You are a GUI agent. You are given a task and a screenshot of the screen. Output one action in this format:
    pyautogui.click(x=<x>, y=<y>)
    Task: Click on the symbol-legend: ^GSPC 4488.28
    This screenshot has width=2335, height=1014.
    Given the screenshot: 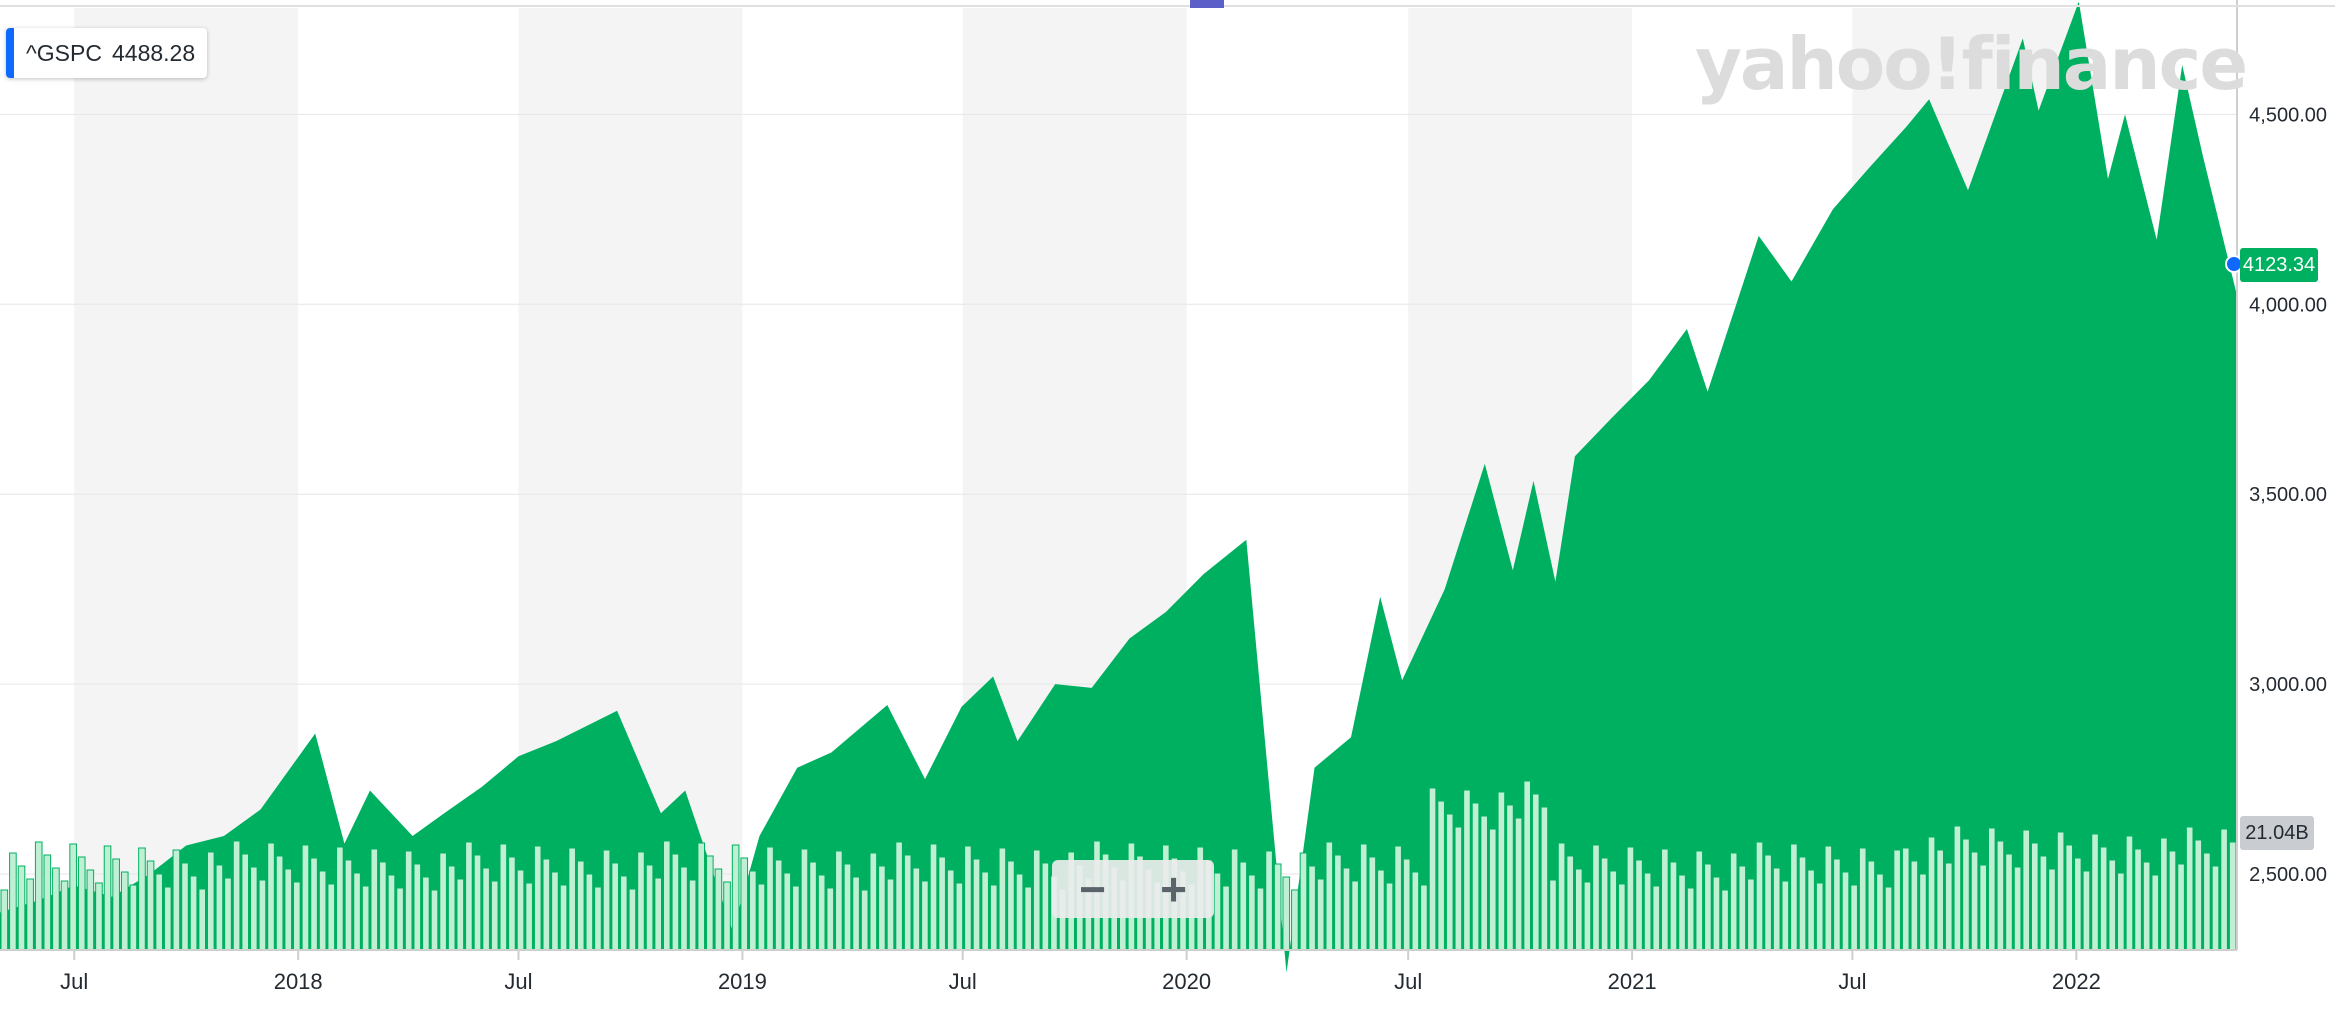 What is the action you would take?
    pyautogui.click(x=107, y=53)
    